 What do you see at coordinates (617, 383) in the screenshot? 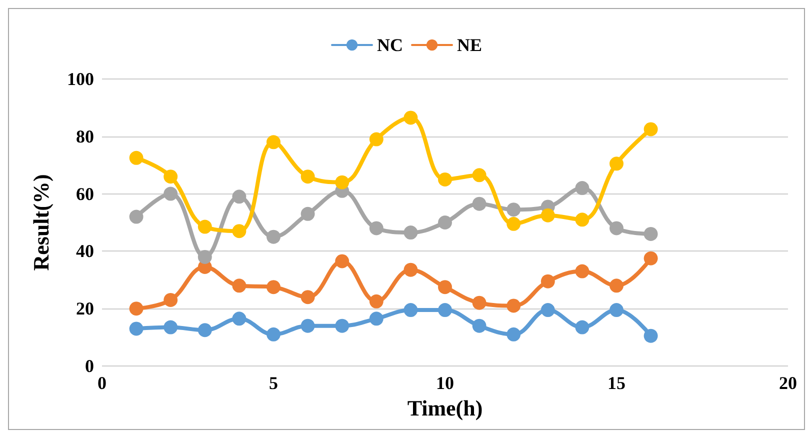
I see `x-tick-label: 15` at bounding box center [617, 383].